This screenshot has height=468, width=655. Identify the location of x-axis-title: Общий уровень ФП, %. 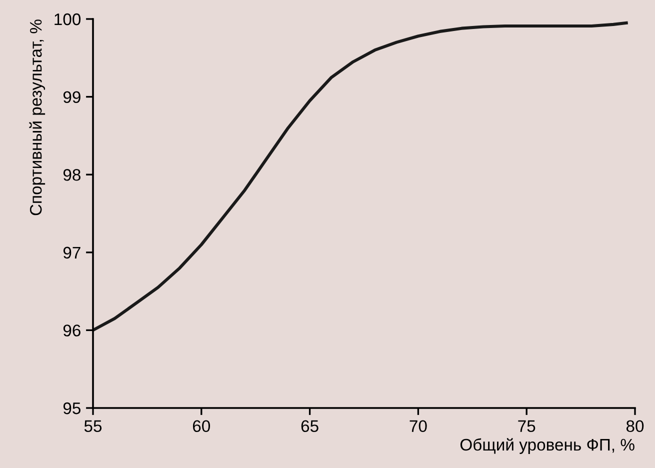
(547, 446).